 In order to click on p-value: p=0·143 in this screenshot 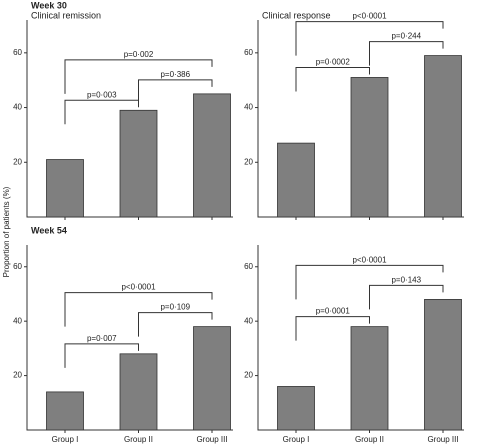, I will do `click(406, 280)`.